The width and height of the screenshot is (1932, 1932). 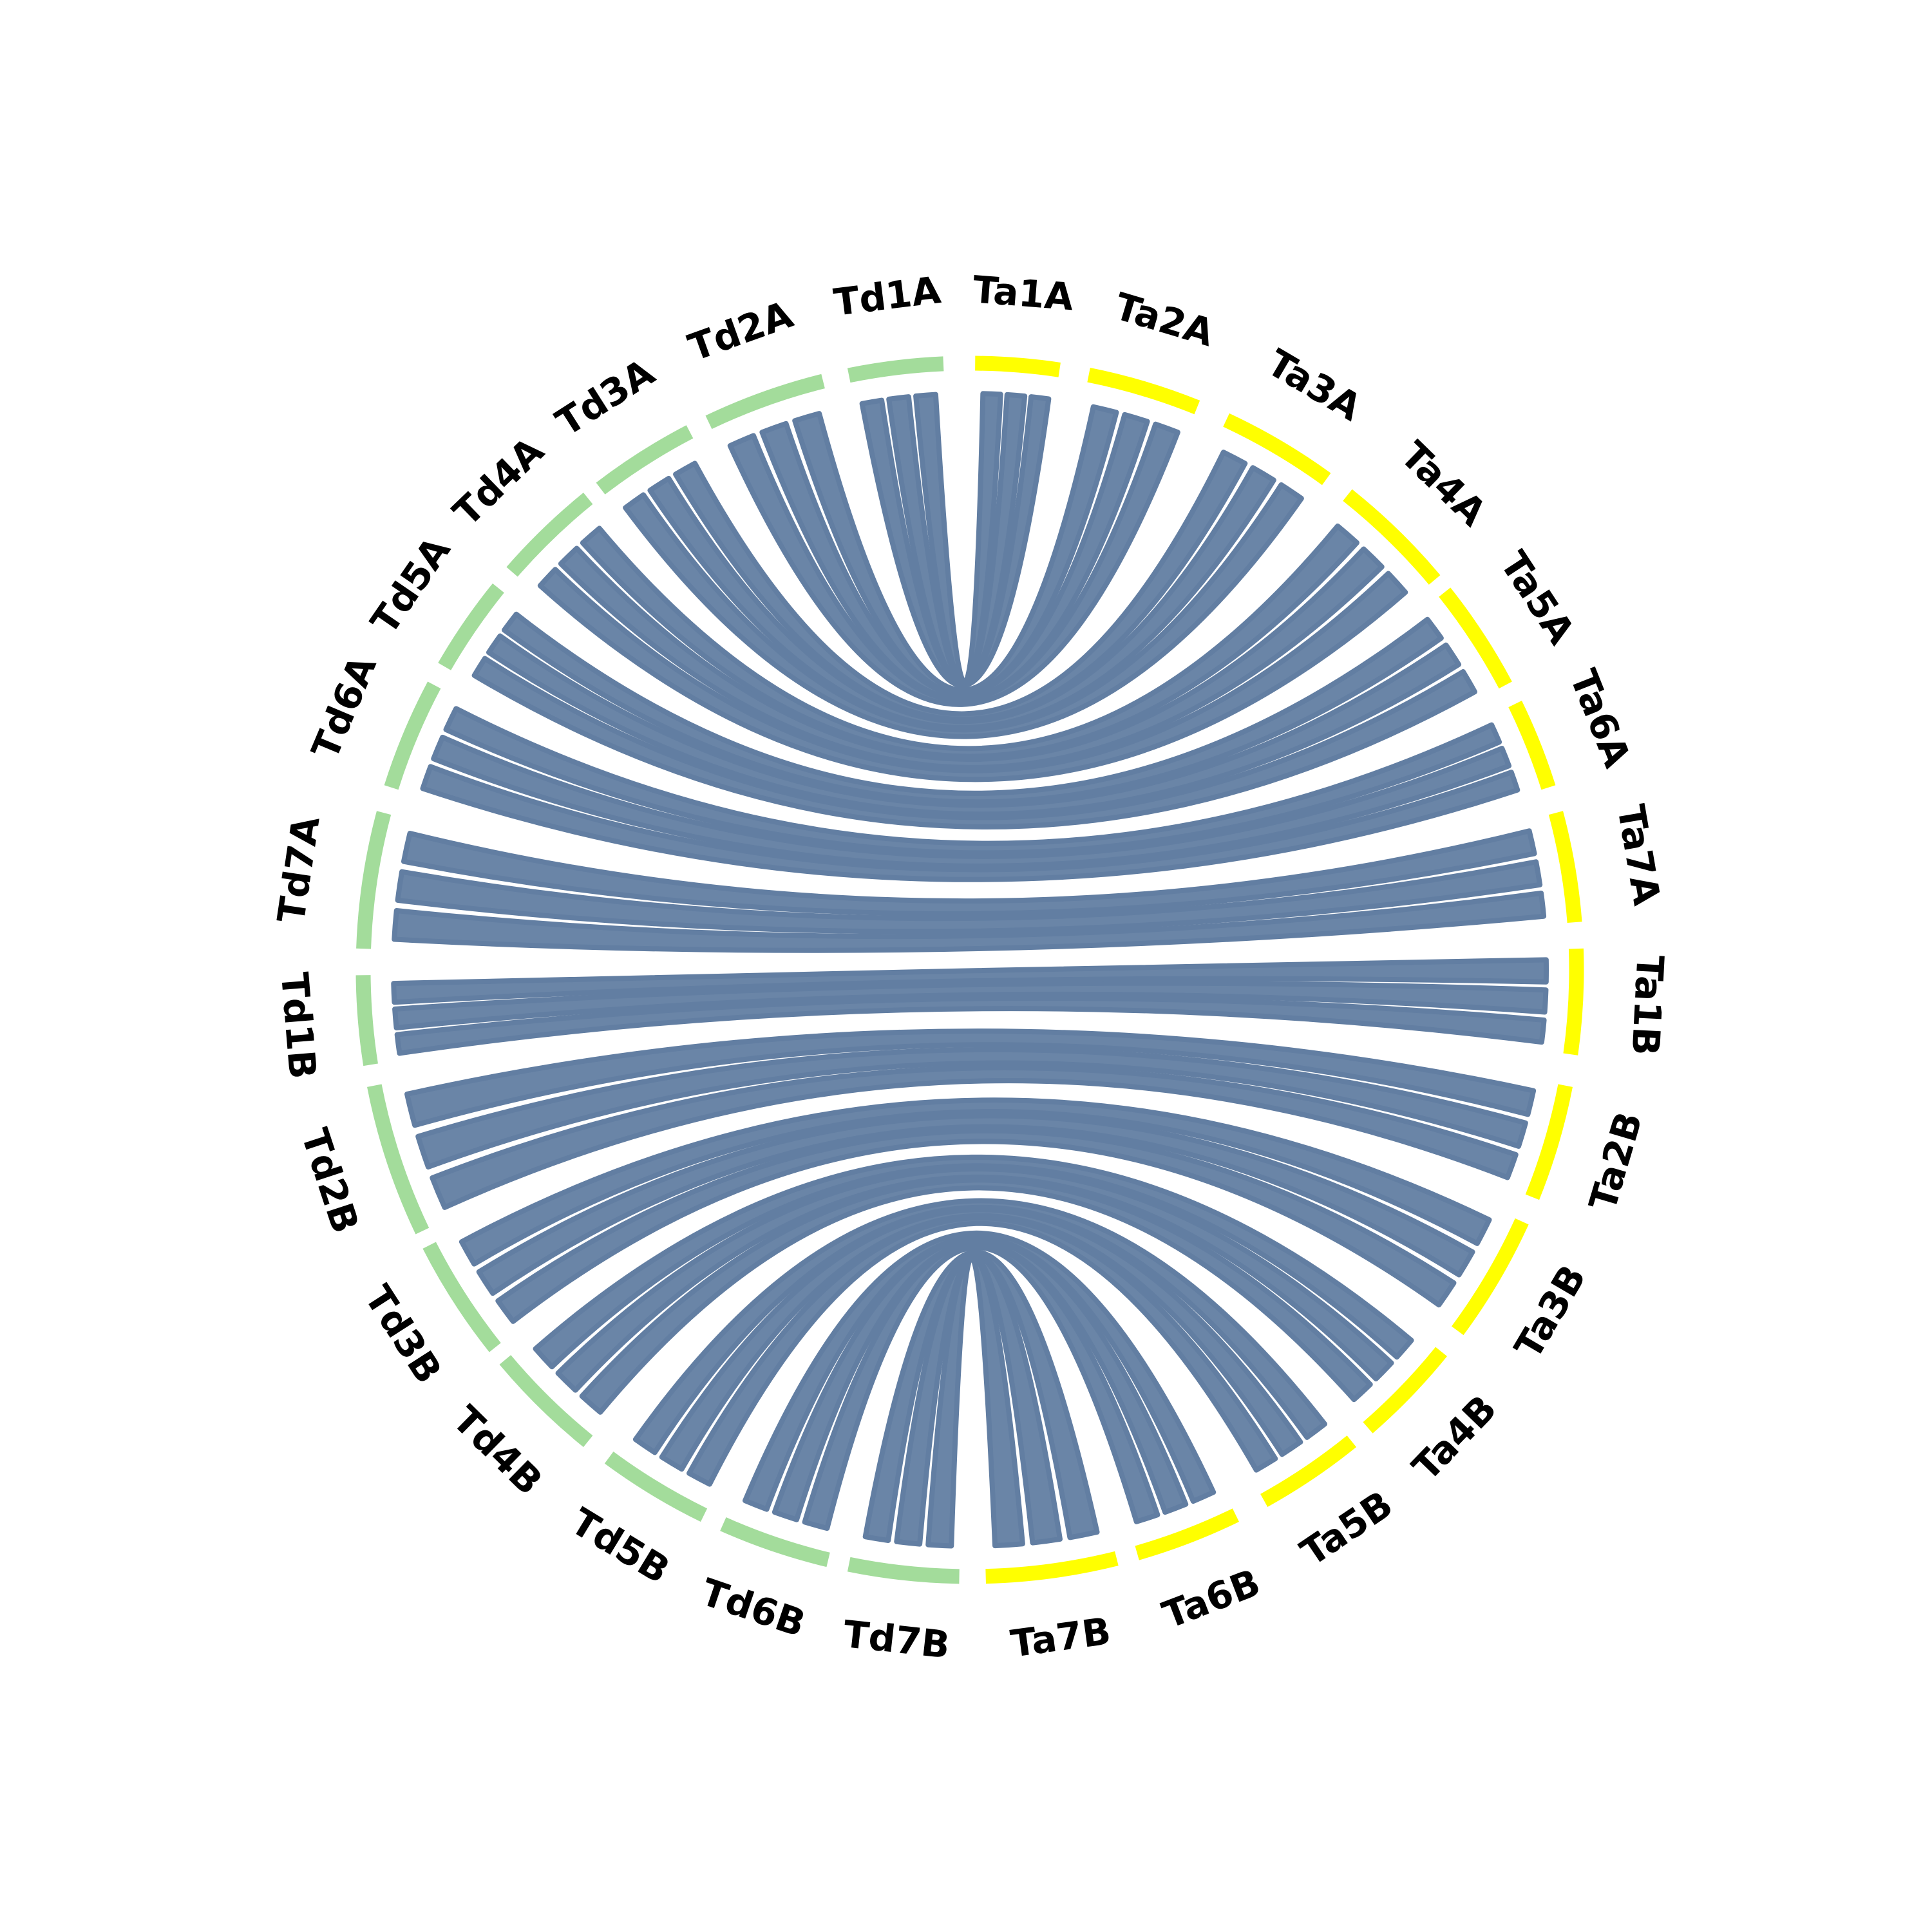 I want to click on segment-label: Ta3B, so click(x=1550, y=1313).